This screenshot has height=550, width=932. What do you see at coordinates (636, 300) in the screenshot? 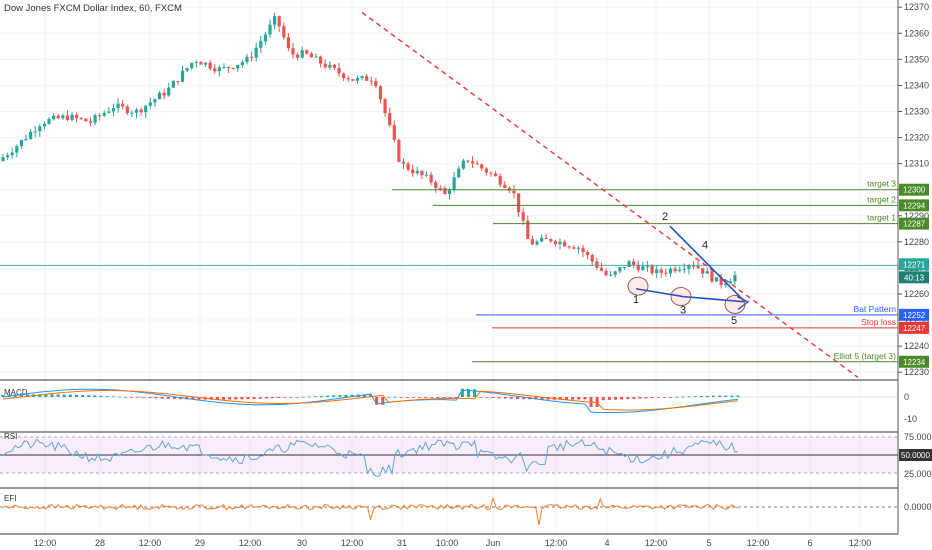
I see `wave-label: 1` at bounding box center [636, 300].